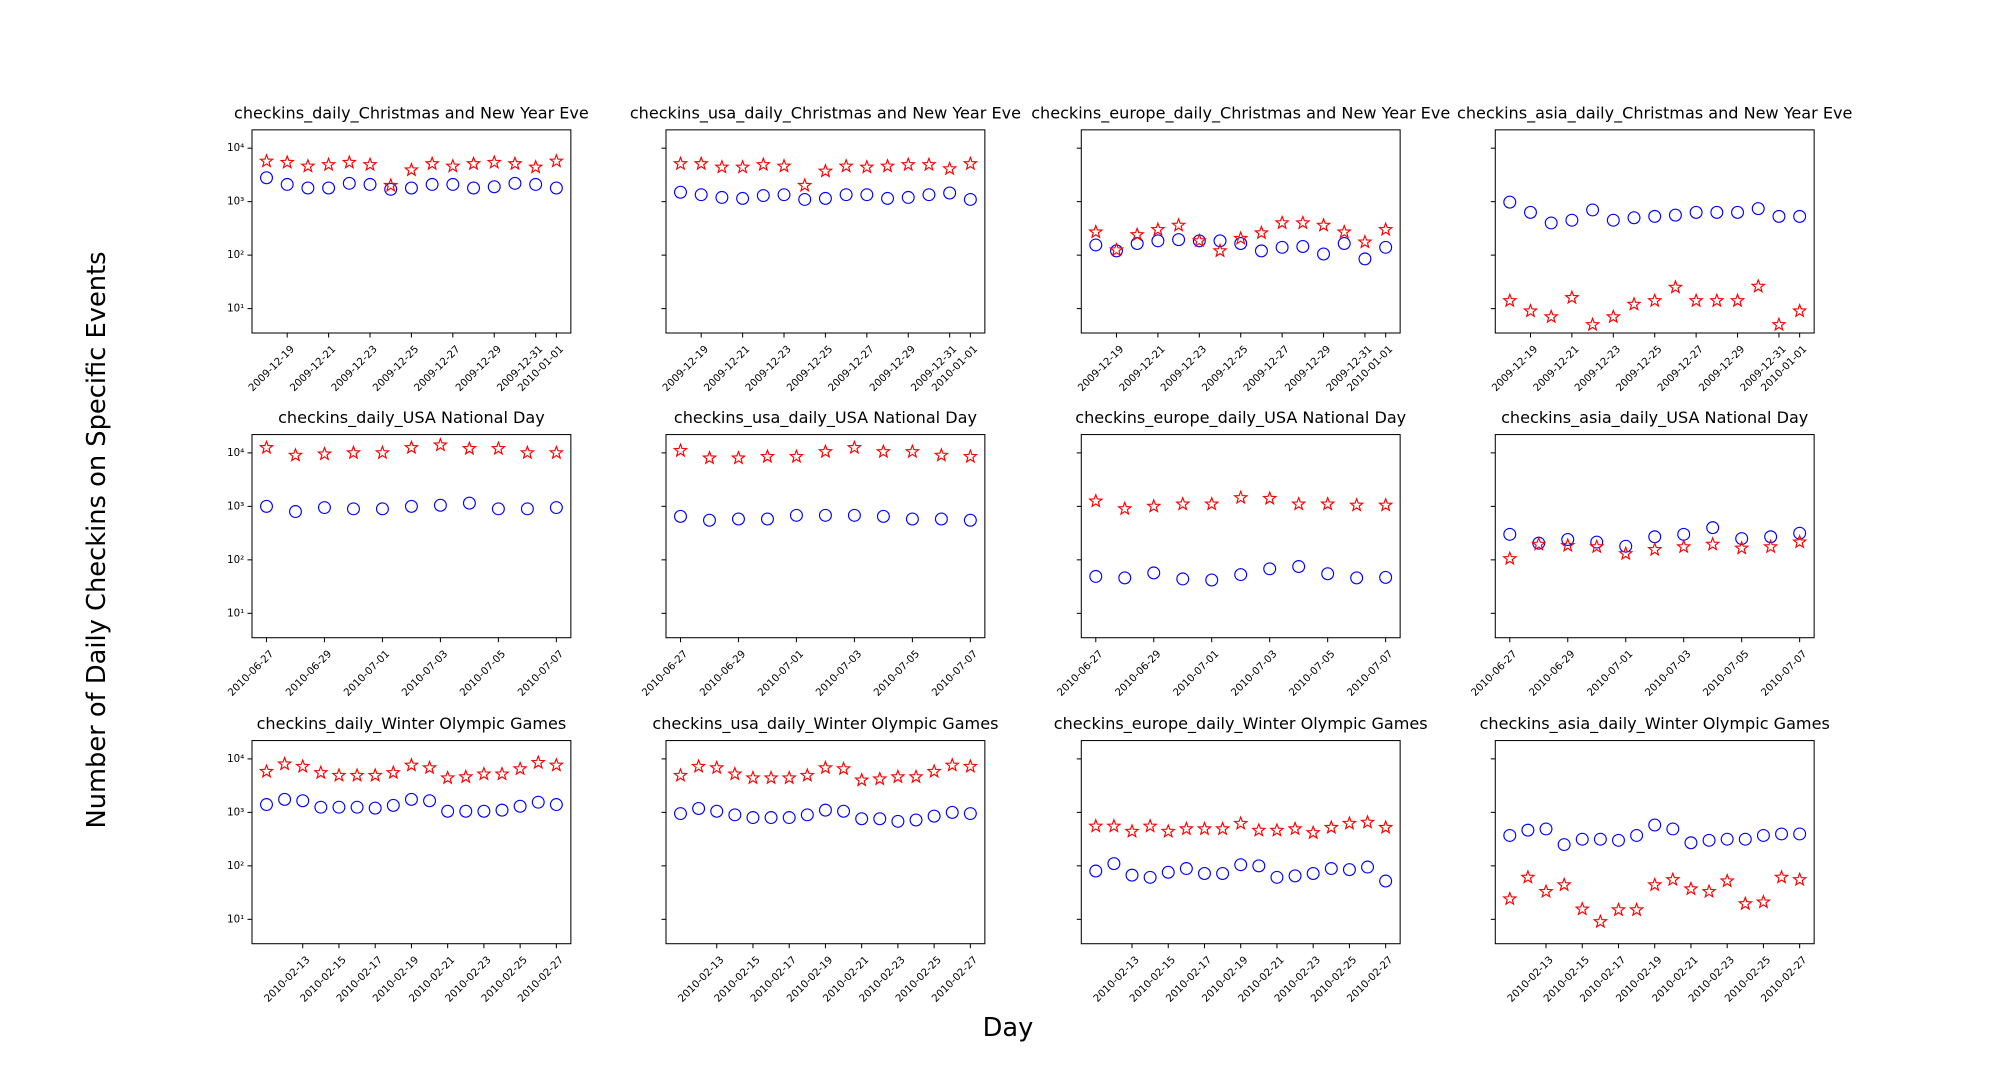  I want to click on subplot-title: checkins_usa_daily_Winter Olympic Games, so click(825, 724).